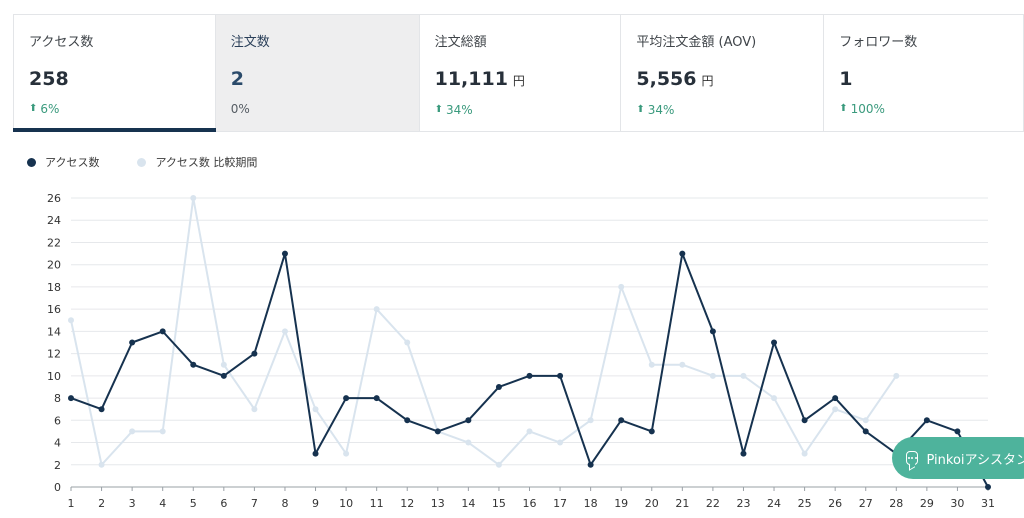 The width and height of the screenshot is (1024, 518). I want to click on x-tick-label: 18, so click(591, 503).